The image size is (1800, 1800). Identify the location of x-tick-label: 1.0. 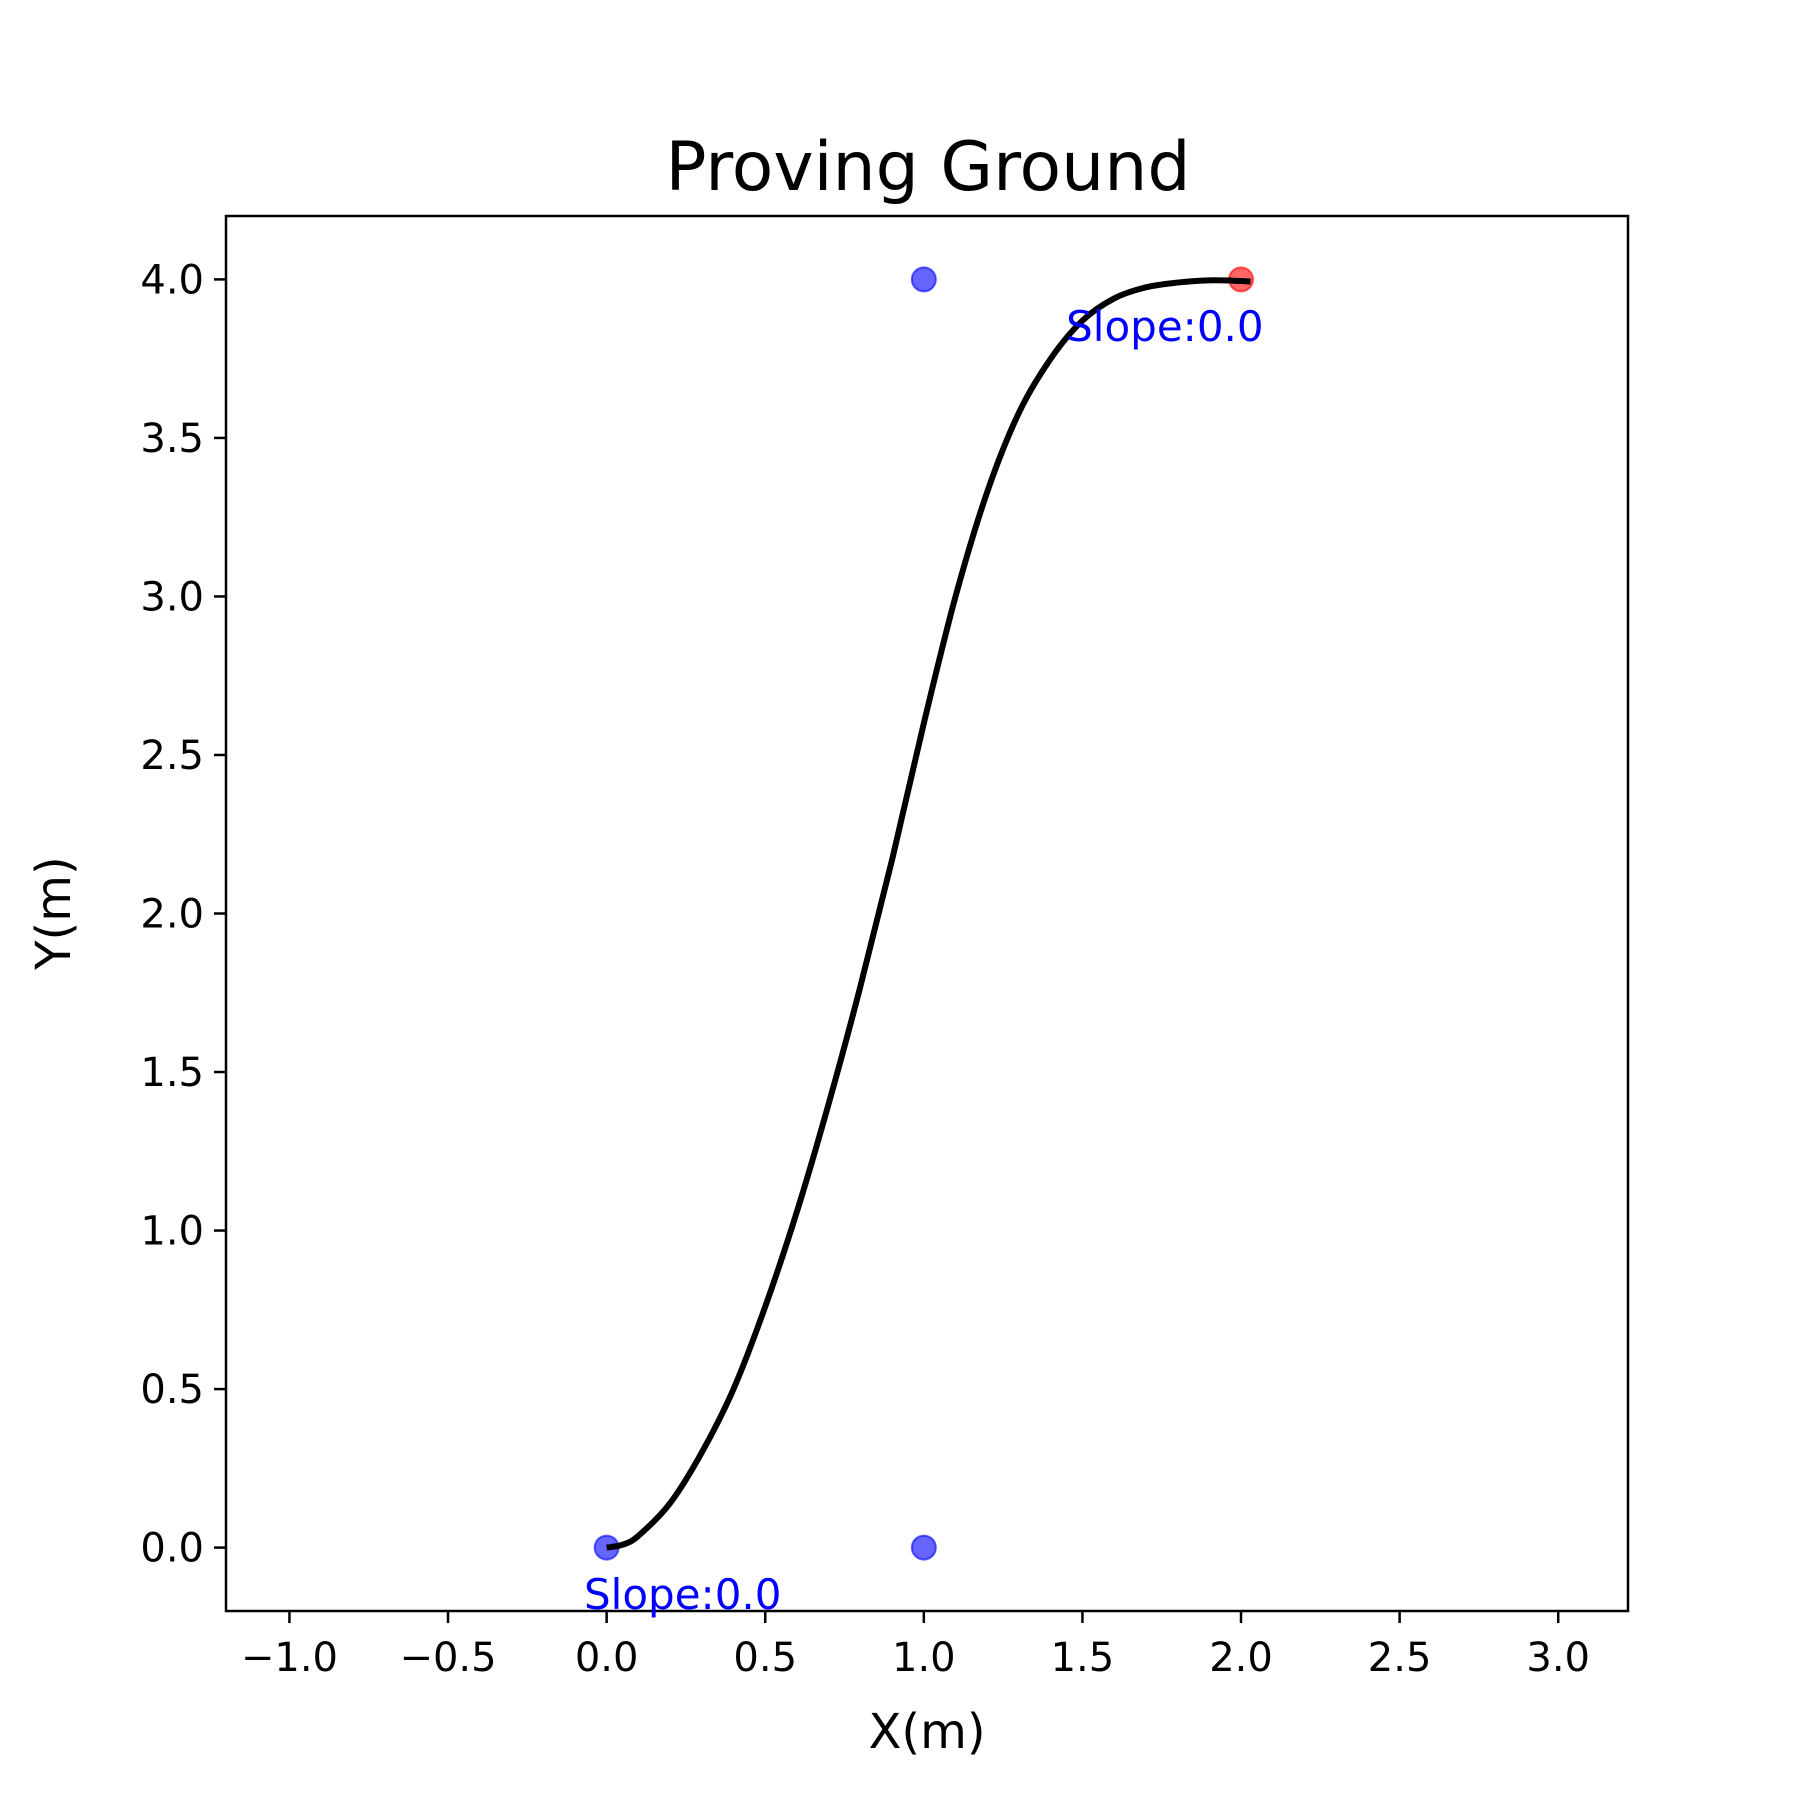
(924, 1658).